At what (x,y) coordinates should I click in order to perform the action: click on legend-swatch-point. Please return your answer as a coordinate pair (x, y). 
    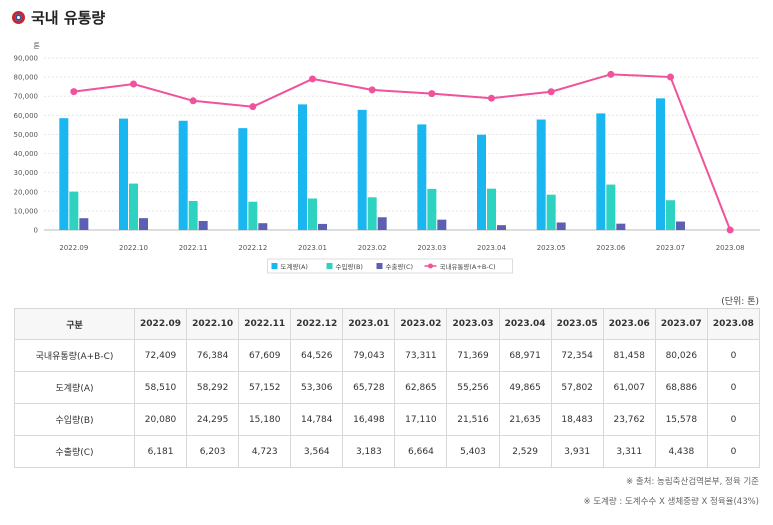
    Looking at the image, I should click on (430, 266).